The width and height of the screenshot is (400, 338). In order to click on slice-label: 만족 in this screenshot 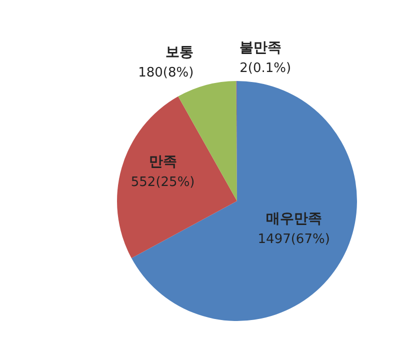, I will do `click(162, 162)`.